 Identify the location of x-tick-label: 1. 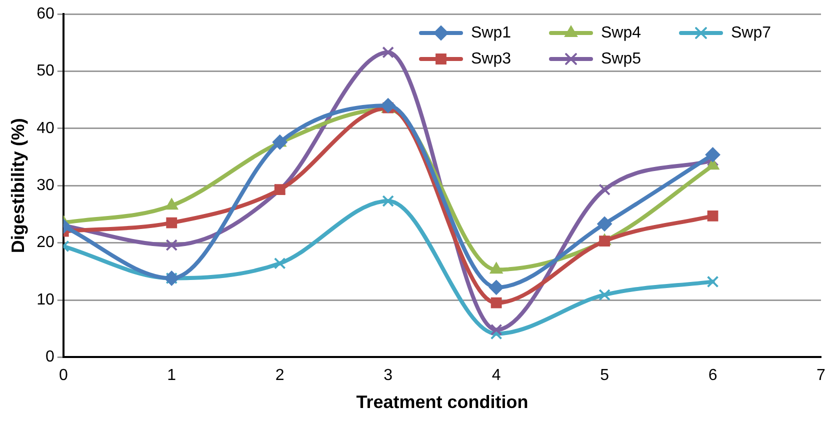
(171, 375).